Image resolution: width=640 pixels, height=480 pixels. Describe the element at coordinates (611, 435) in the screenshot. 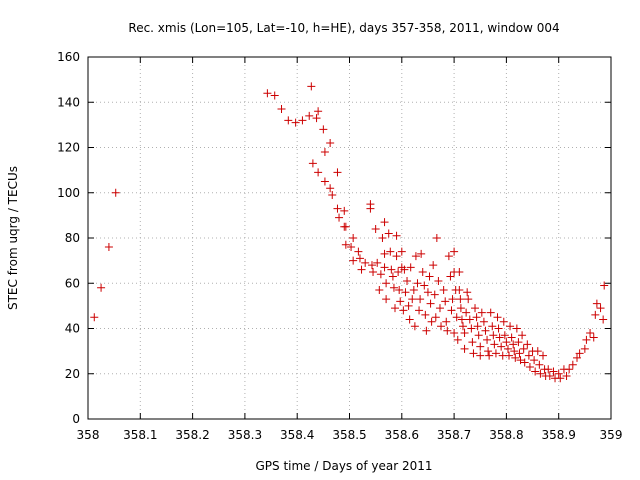

I see `x-tick-label: 359` at that location.